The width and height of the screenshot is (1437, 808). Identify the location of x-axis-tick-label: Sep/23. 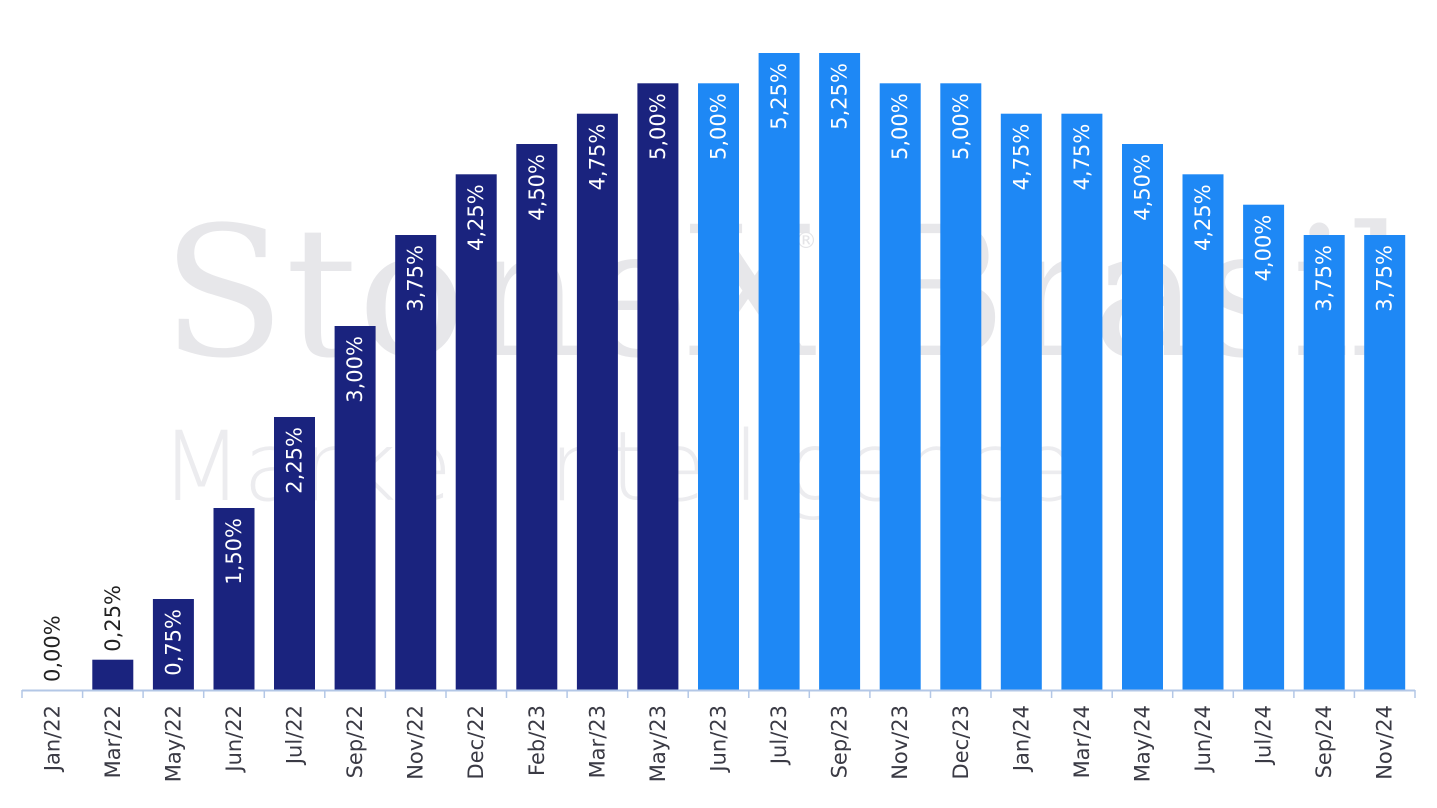
(840, 741).